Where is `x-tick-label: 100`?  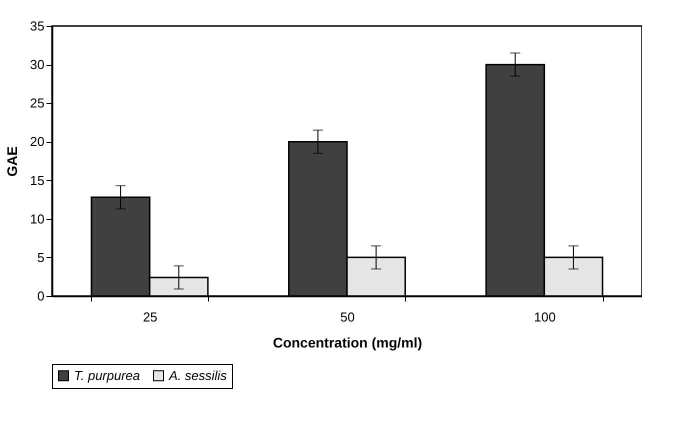
x-tick-label: 100 is located at coordinates (545, 317).